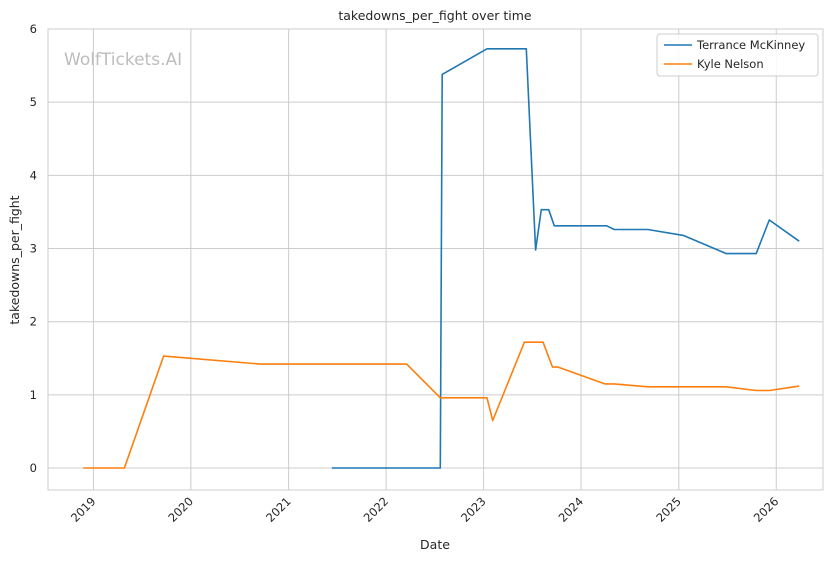 This screenshot has height=561, width=832. What do you see at coordinates (33, 468) in the screenshot?
I see `y-tick-label: 0` at bounding box center [33, 468].